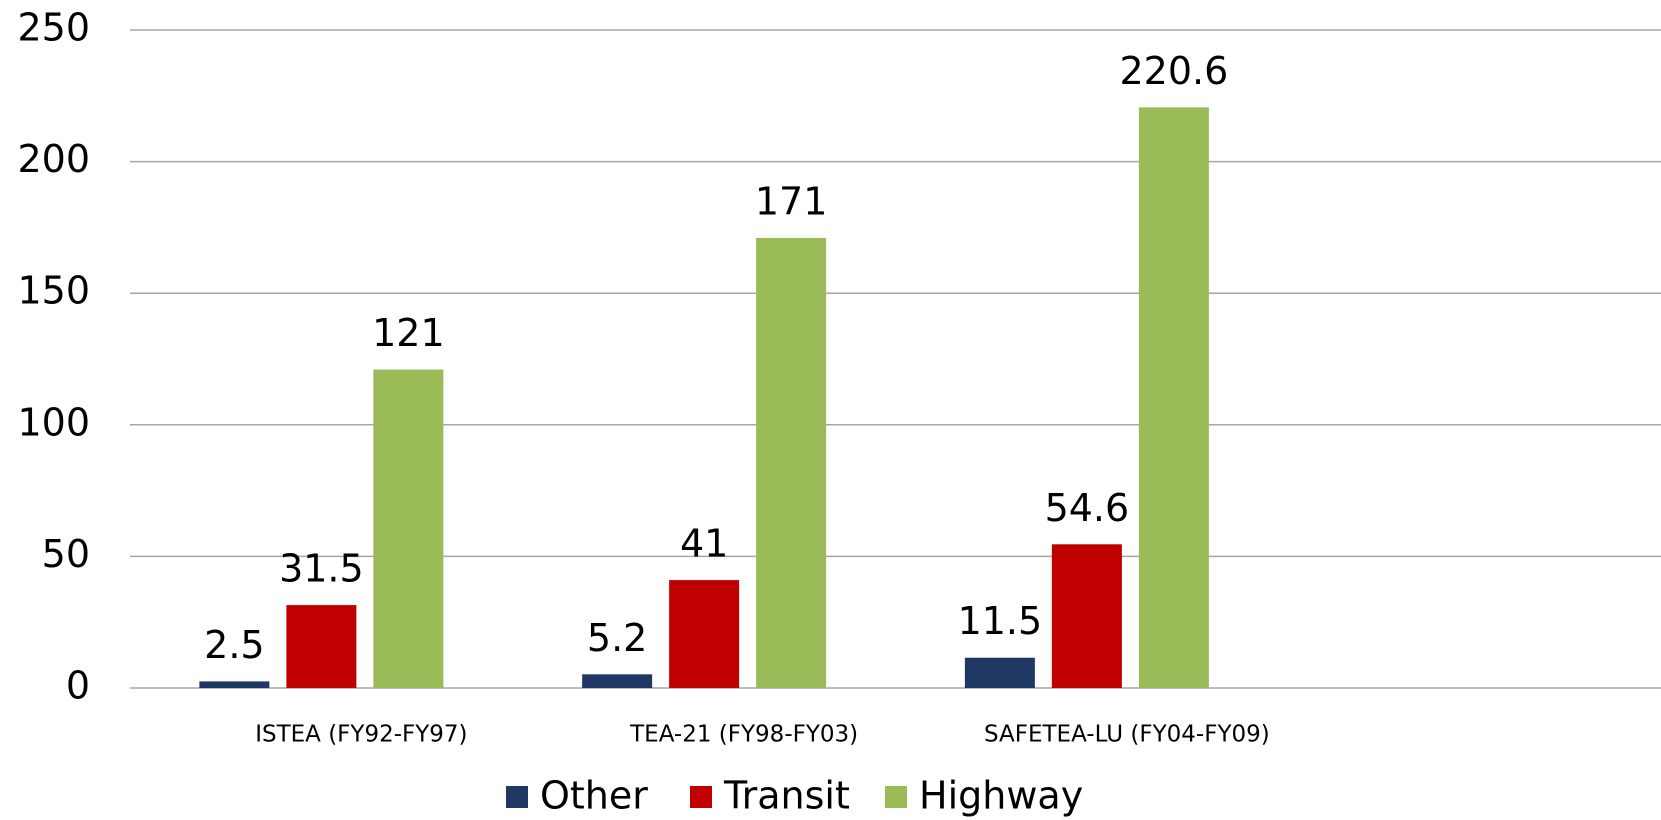 The width and height of the screenshot is (1661, 820). I want to click on y-tick-label: 50, so click(66, 554).